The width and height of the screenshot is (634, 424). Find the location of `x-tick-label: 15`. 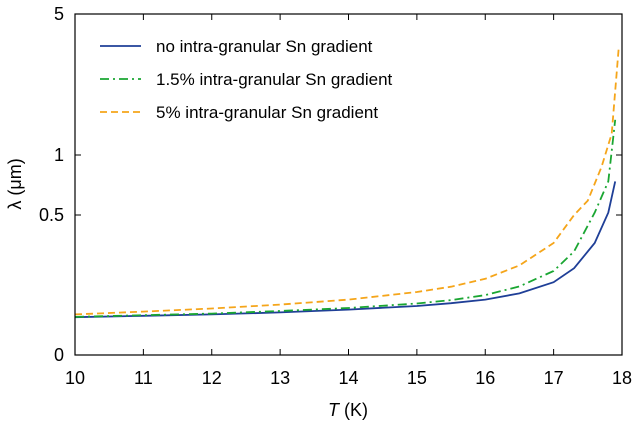

x-tick-label: 15 is located at coordinates (417, 378).